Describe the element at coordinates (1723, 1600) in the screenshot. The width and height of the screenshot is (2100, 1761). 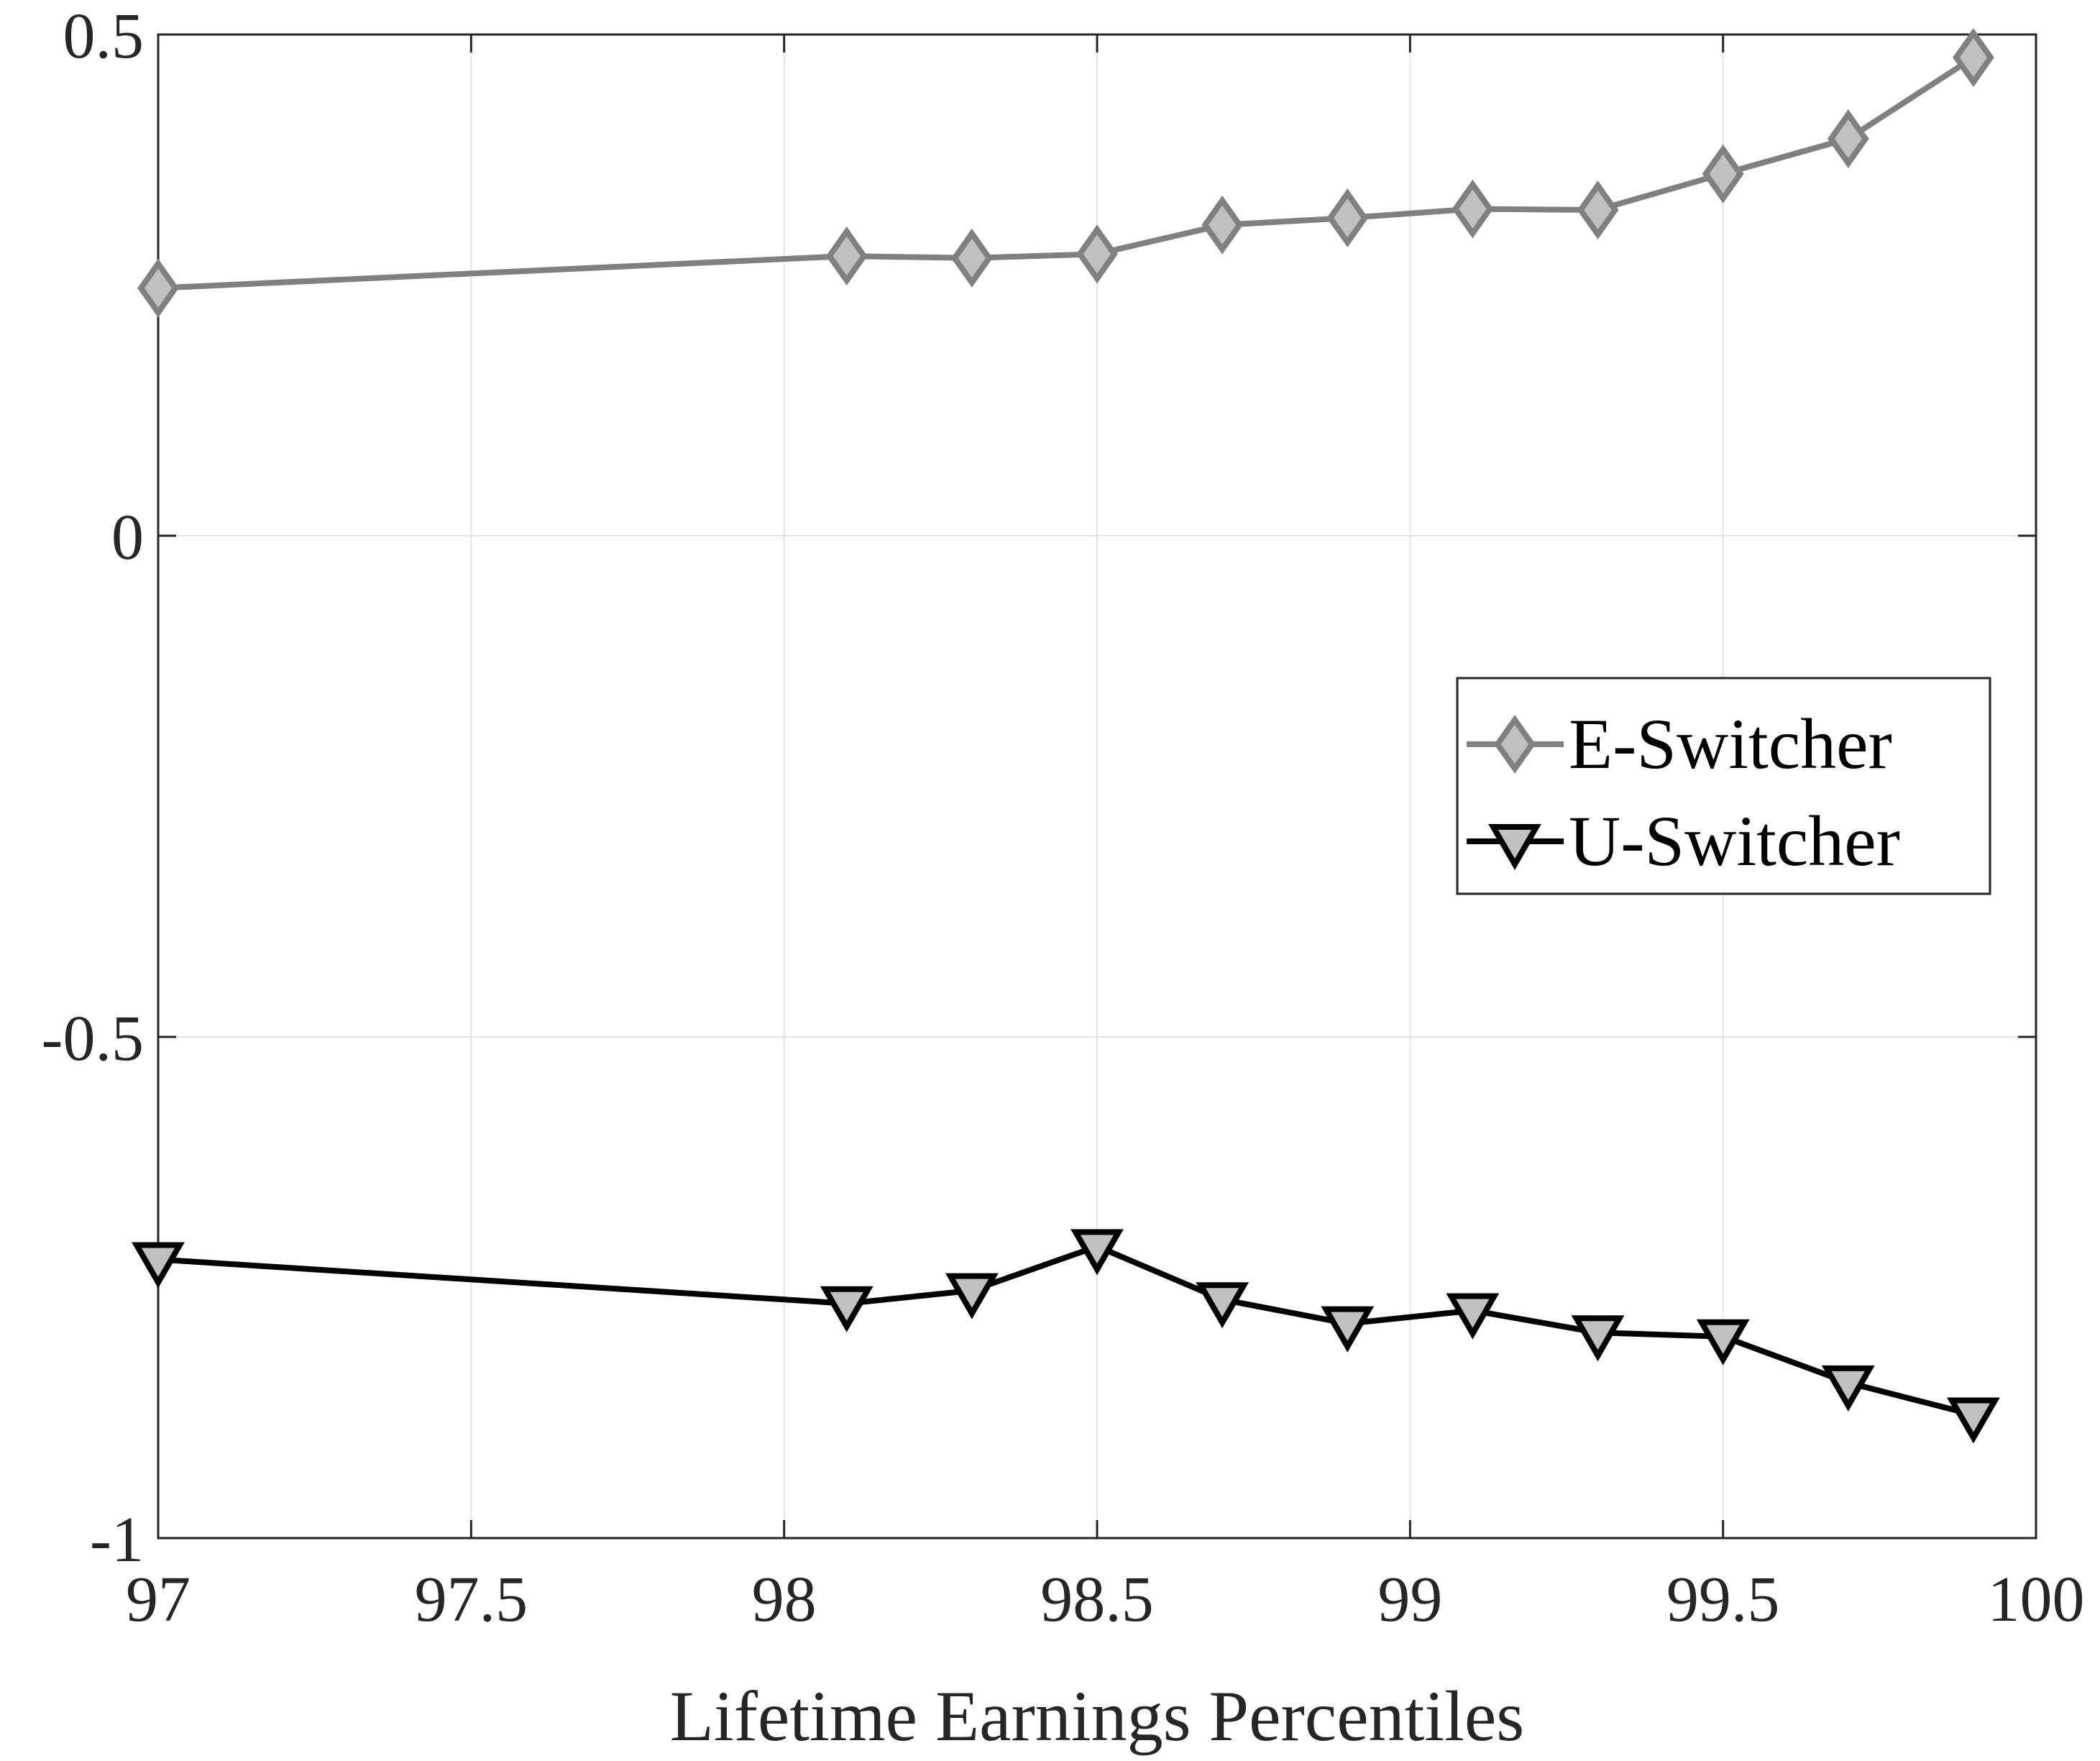
I see `x-tick-label: 99.5` at that location.